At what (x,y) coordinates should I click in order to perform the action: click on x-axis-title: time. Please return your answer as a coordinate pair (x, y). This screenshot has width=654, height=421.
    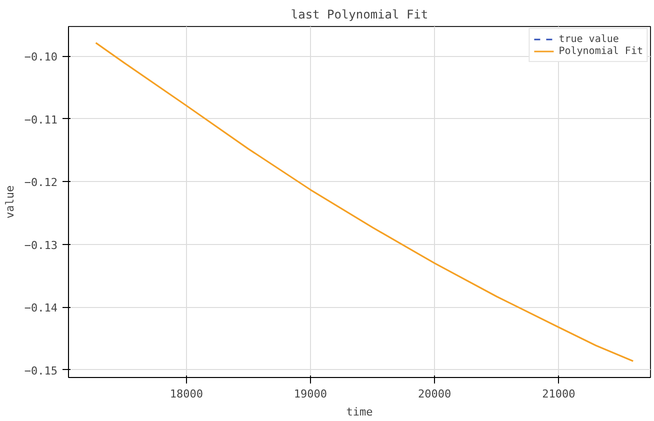
    Looking at the image, I should click on (359, 412).